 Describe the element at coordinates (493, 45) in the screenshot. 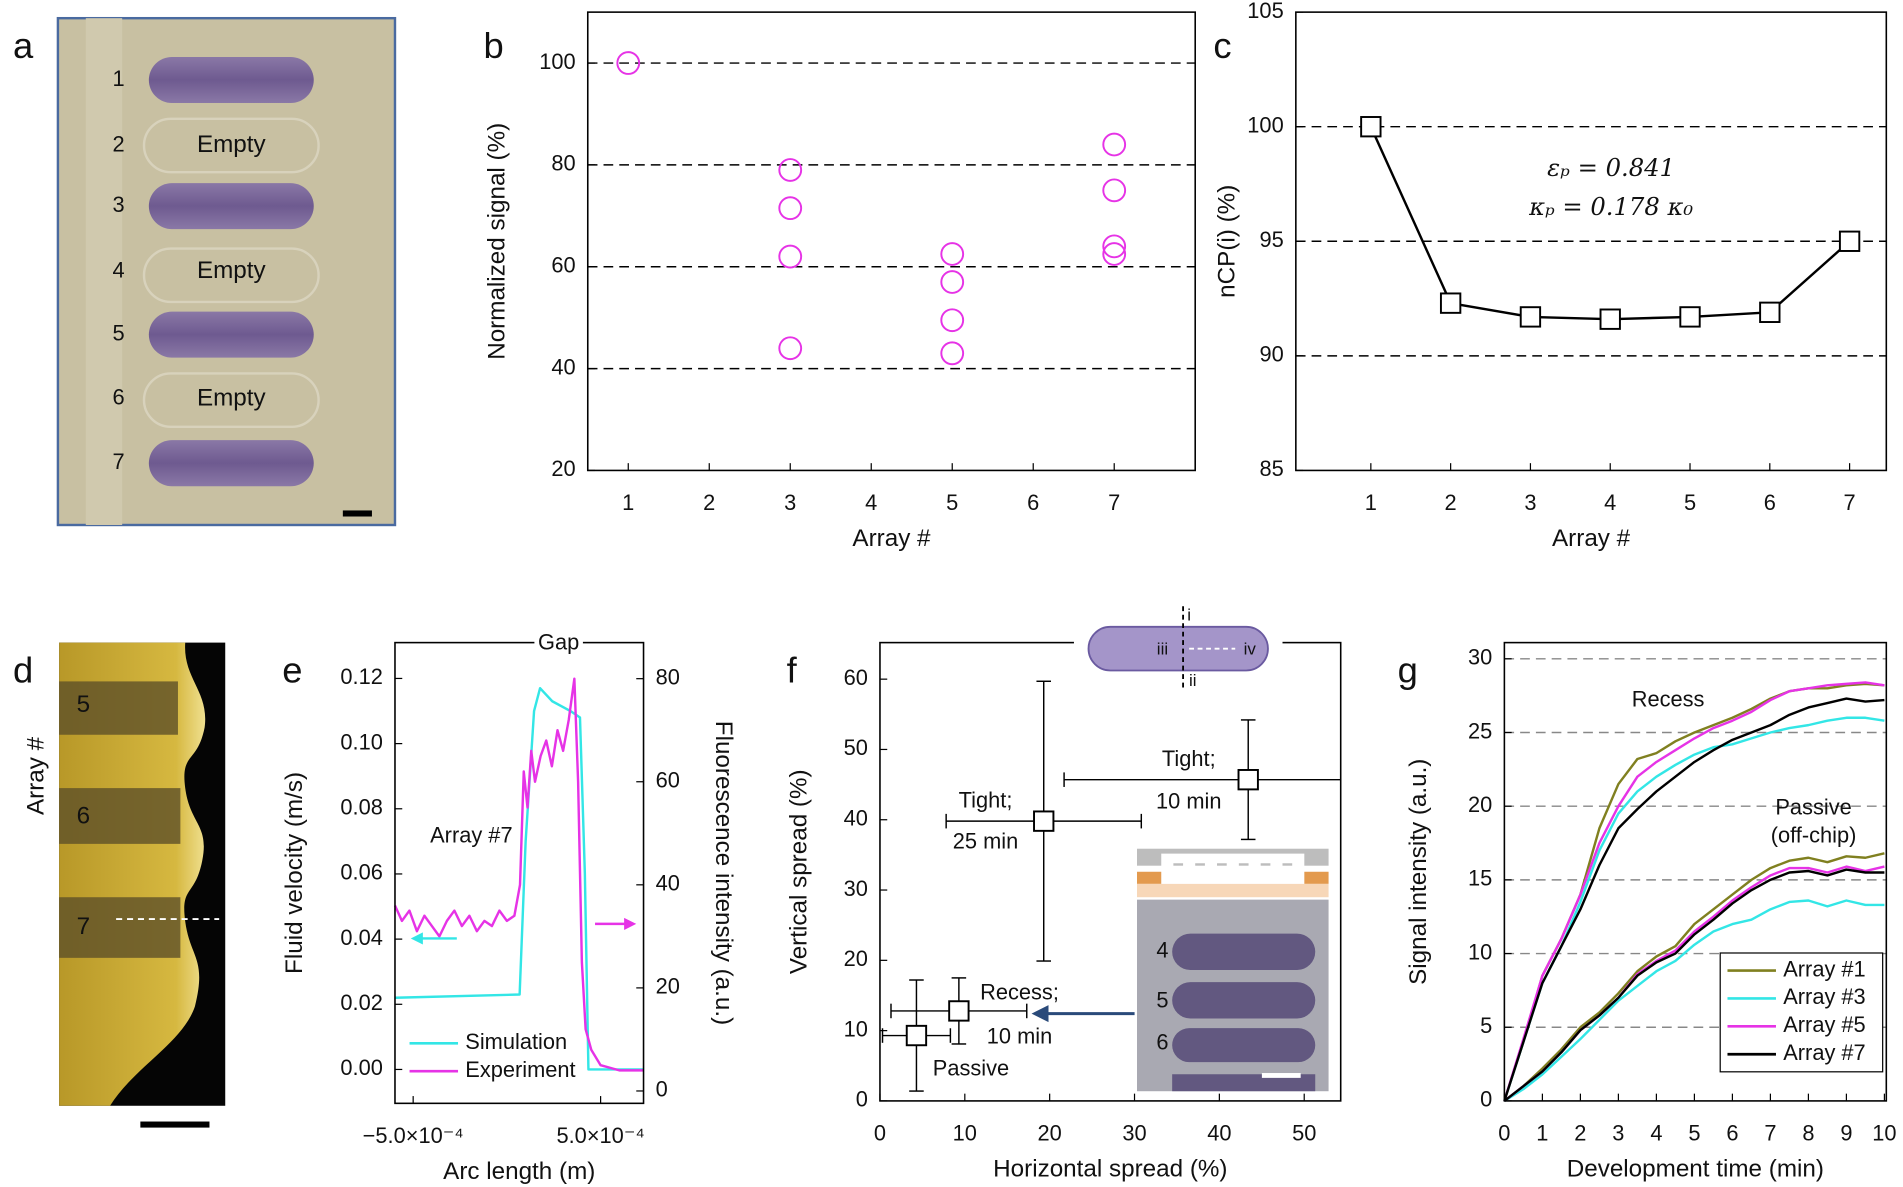

I see `panel-label: b` at that location.